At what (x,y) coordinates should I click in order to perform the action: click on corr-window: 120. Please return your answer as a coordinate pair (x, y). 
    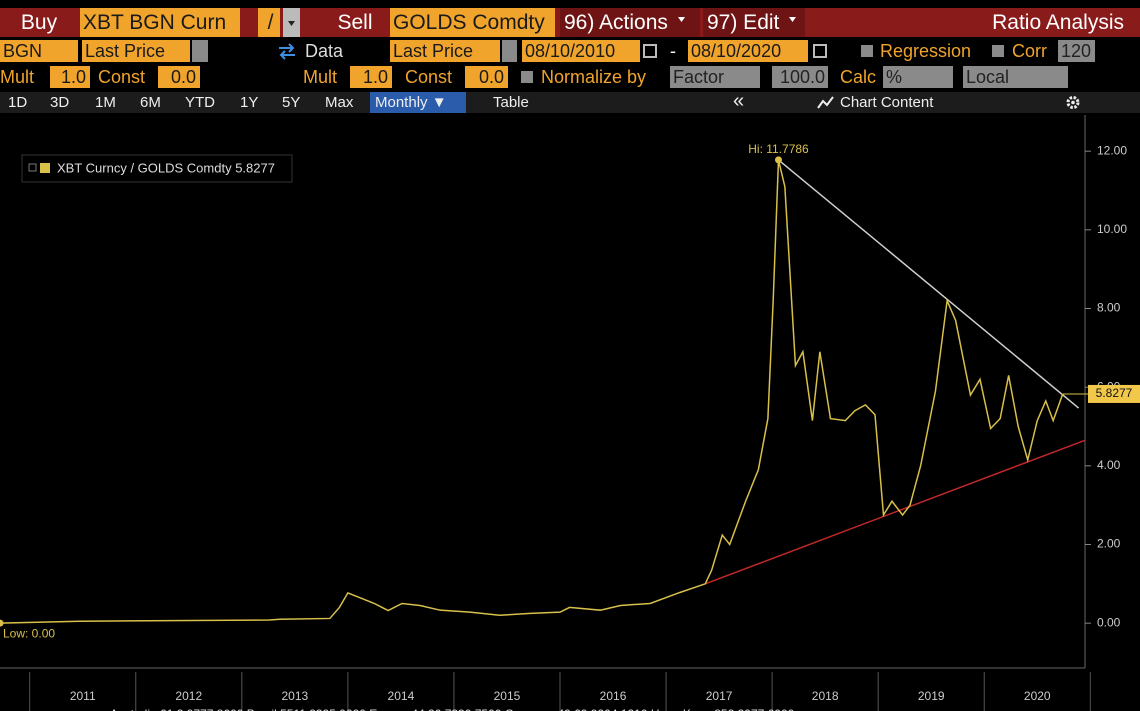
    Looking at the image, I should click on (1076, 51).